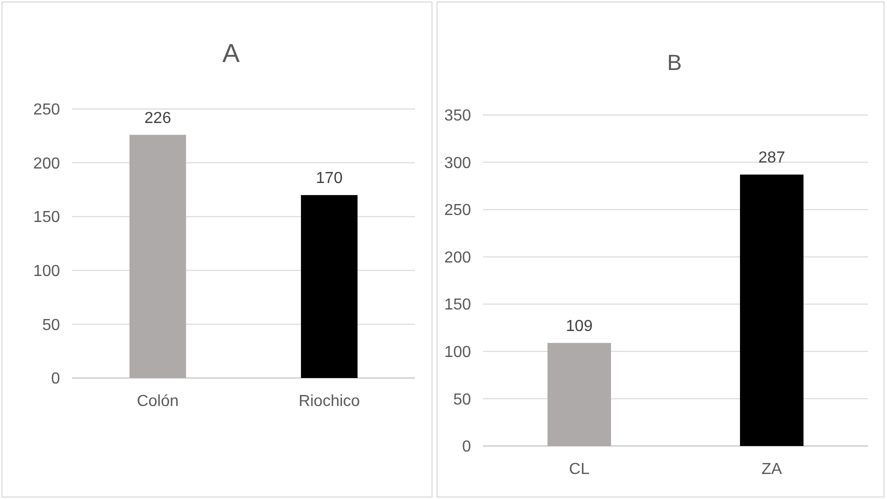 The width and height of the screenshot is (887, 499). What do you see at coordinates (231, 53) in the screenshot?
I see `chart-title: A` at bounding box center [231, 53].